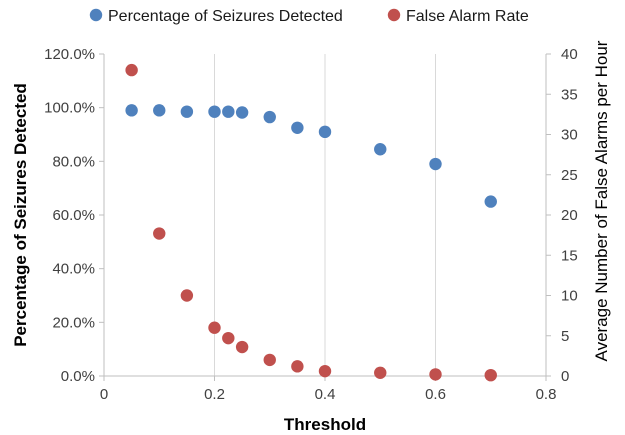 This screenshot has width=625, height=435. I want to click on y2-tick-label: 30, so click(569, 135).